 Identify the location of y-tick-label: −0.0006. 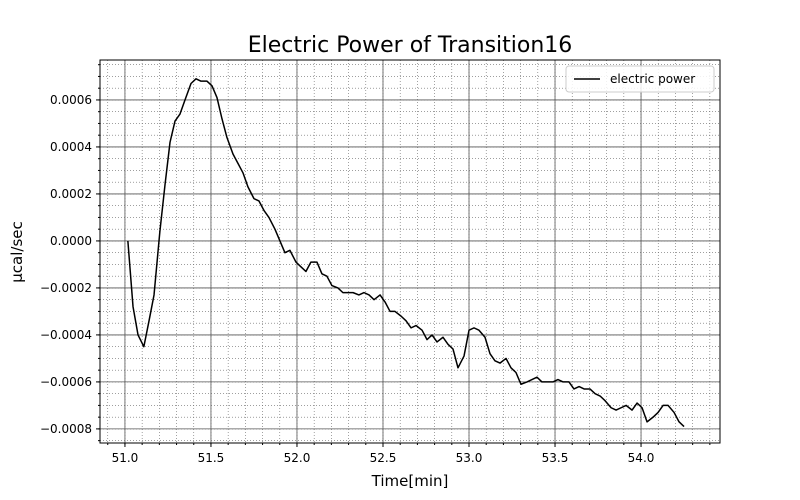
(66, 382).